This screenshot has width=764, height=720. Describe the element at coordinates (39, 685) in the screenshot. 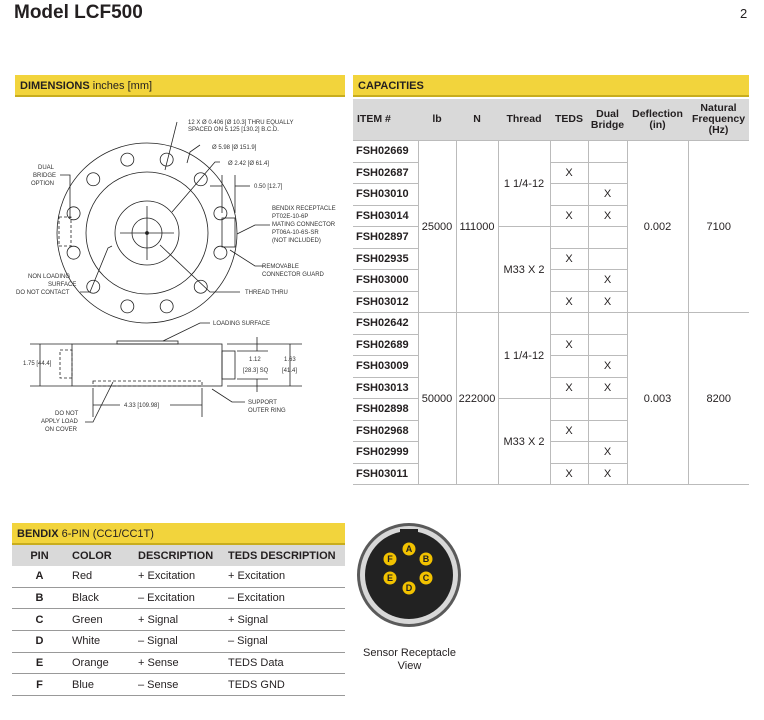

I see `pin: F` at that location.